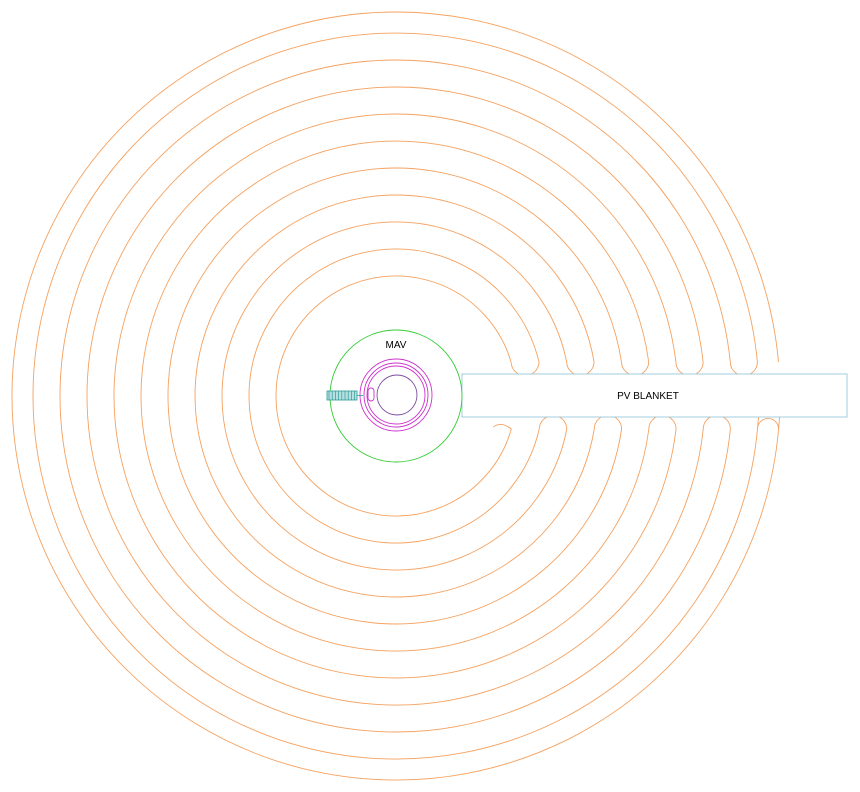 Image resolution: width=860 pixels, height=792 pixels. I want to click on mav-label: MAV, so click(396, 345).